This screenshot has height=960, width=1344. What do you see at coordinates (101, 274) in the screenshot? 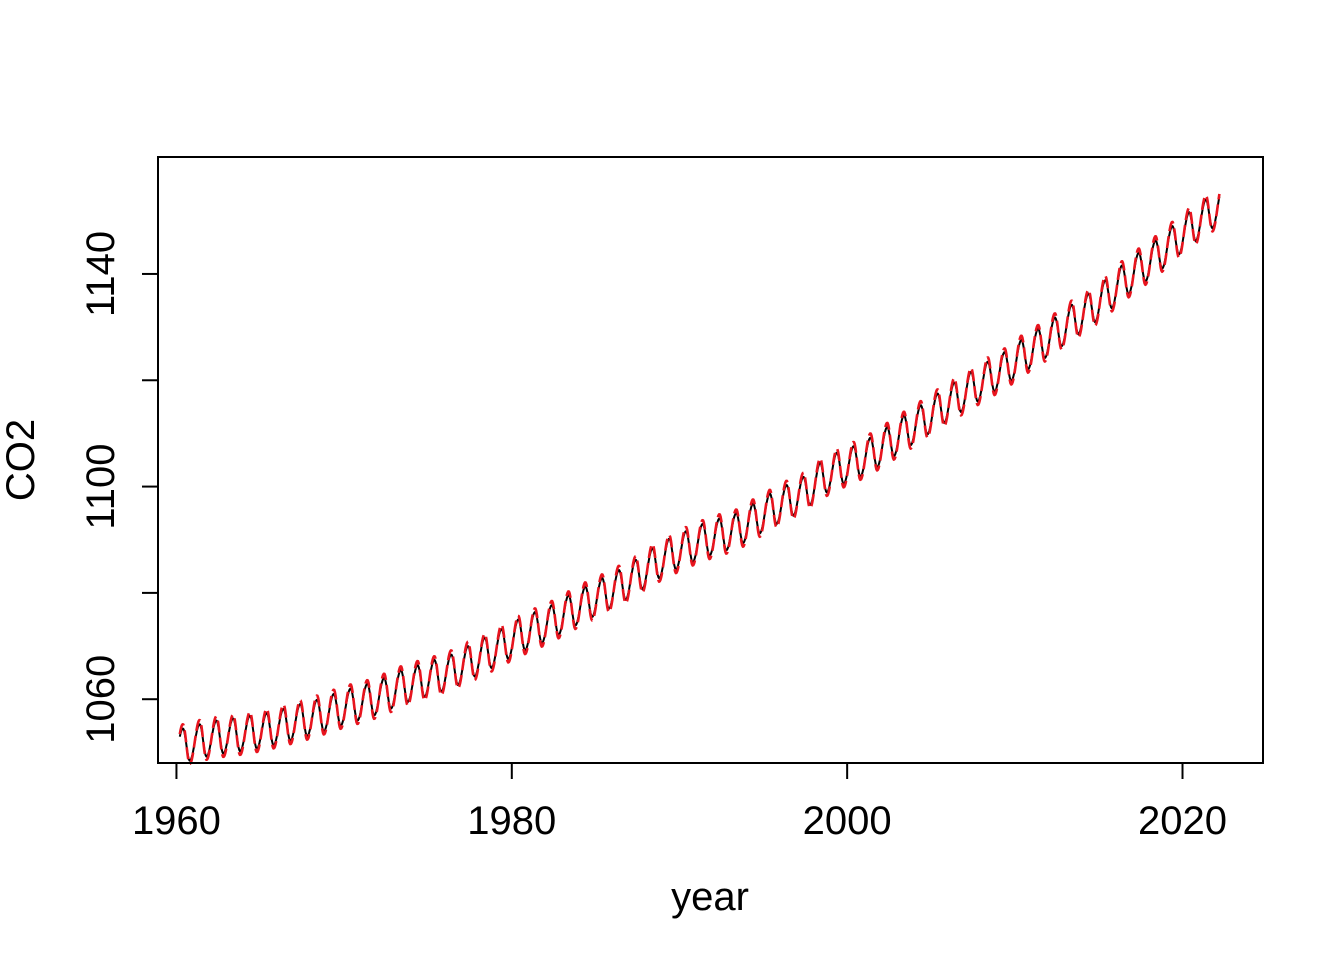
I see `y-tick-label: 1140` at bounding box center [101, 274].